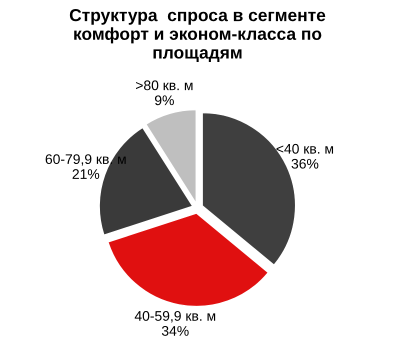 The height and width of the screenshot is (341, 395). Describe the element at coordinates (175, 317) in the screenshot. I see `slice-label: 40-59,9 кв. м` at that location.